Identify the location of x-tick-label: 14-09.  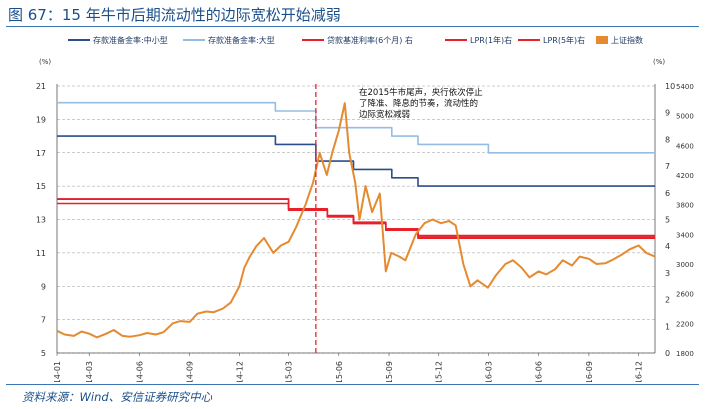
(190, 371).